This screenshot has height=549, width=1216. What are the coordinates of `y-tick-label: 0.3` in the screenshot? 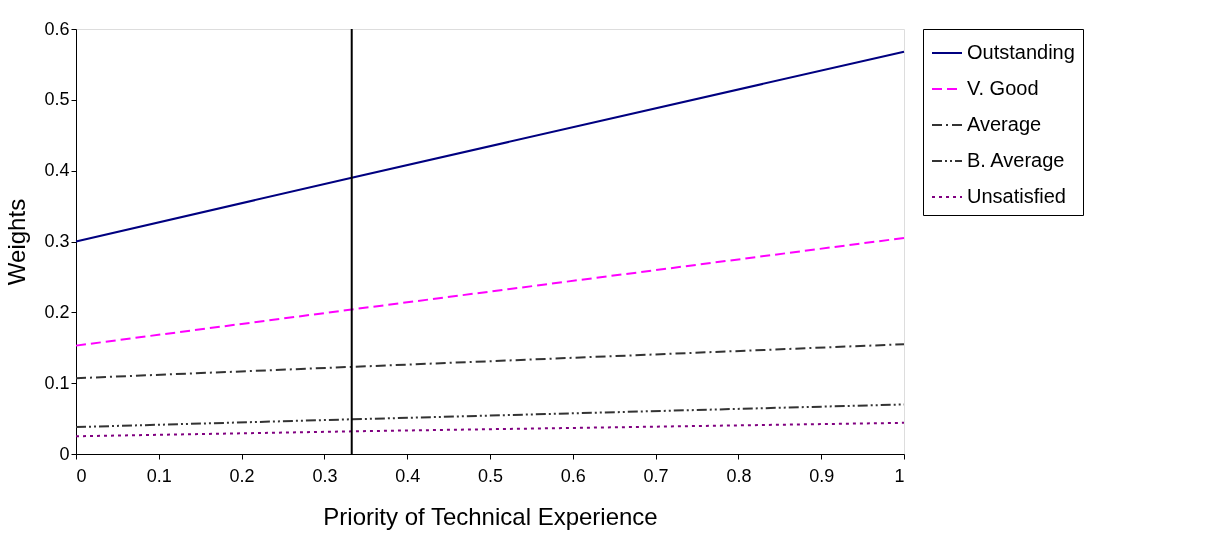 It's located at (57, 241).